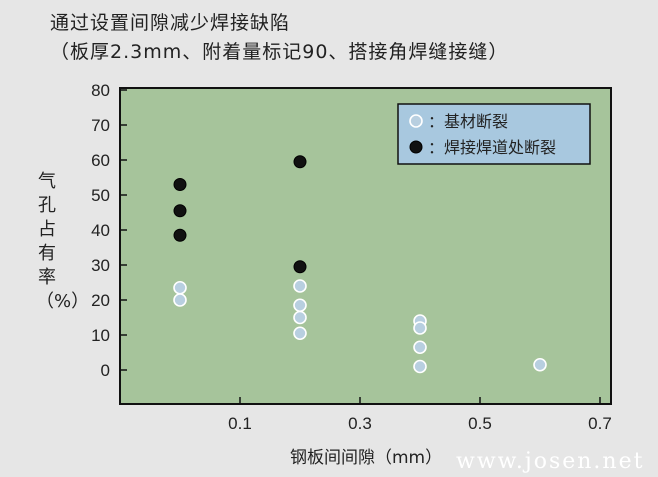 The image size is (658, 477). What do you see at coordinates (100, 195) in the screenshot?
I see `y-tick-label: 50` at bounding box center [100, 195].